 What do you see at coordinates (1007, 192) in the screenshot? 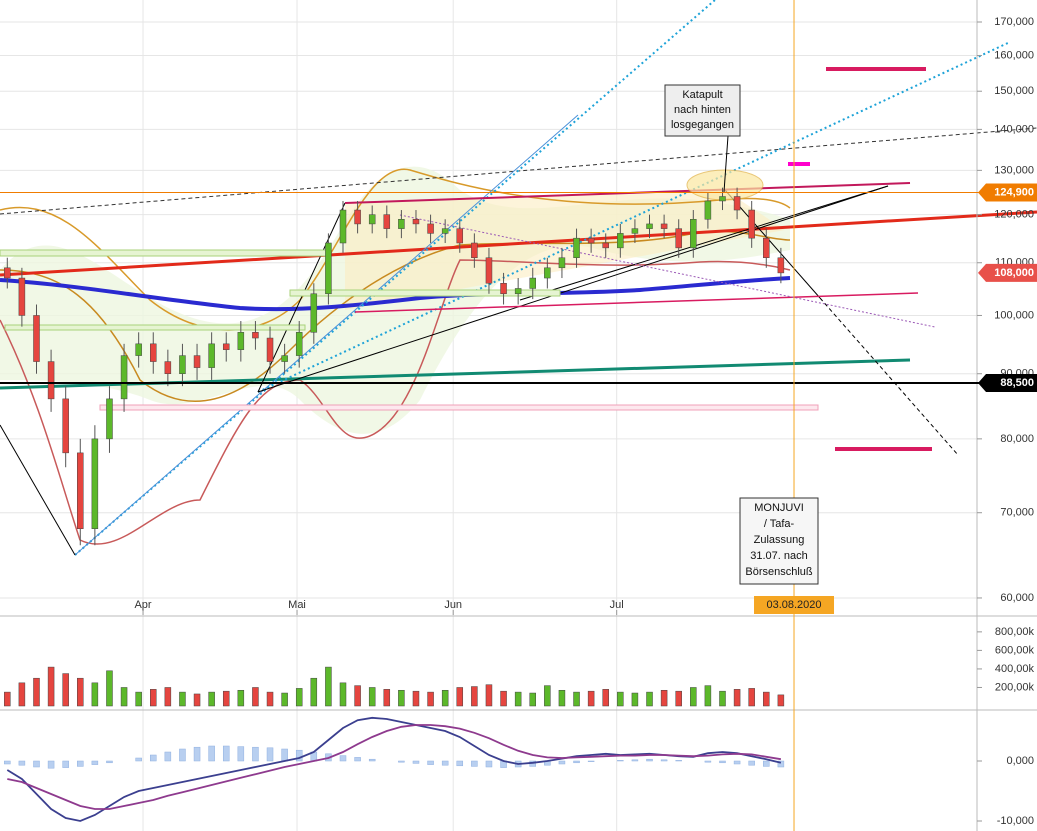
I see `level-tag` at bounding box center [1007, 192].